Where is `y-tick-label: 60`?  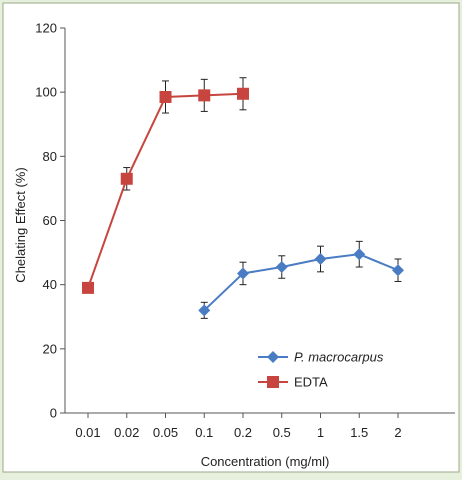
y-tick-label: 60 is located at coordinates (50, 220).